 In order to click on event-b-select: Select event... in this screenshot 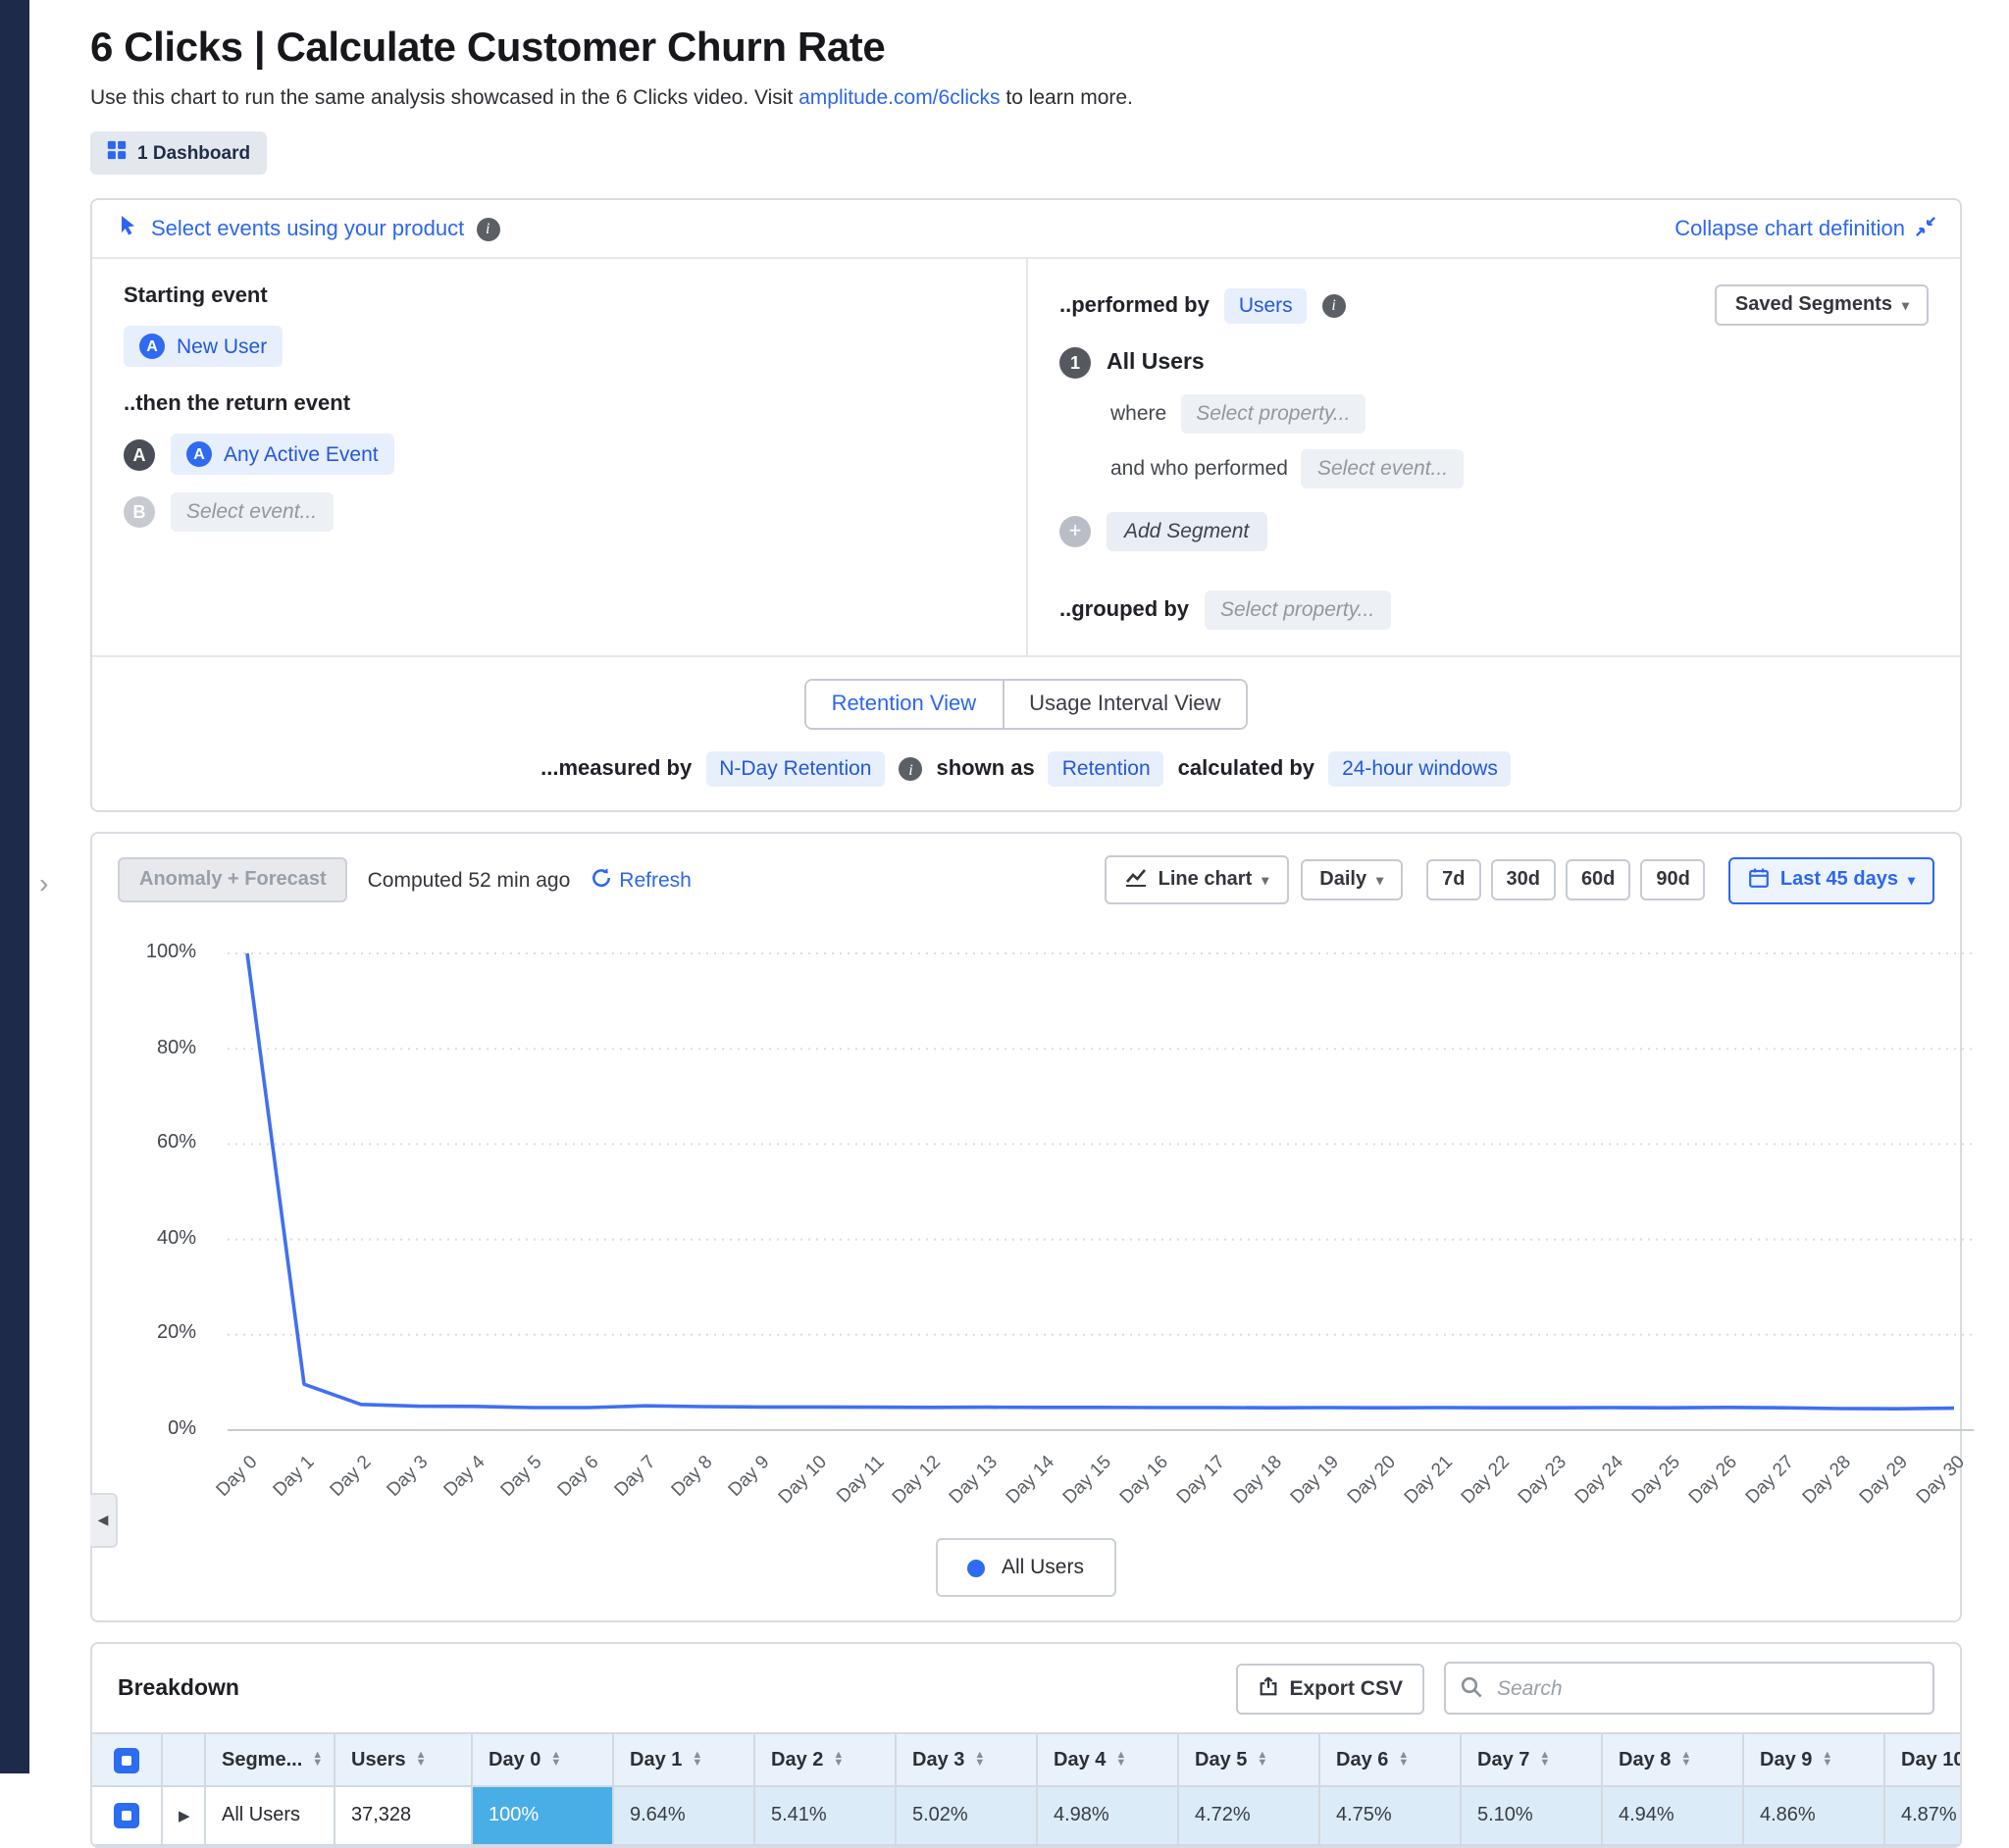, I will do `click(252, 512)`.